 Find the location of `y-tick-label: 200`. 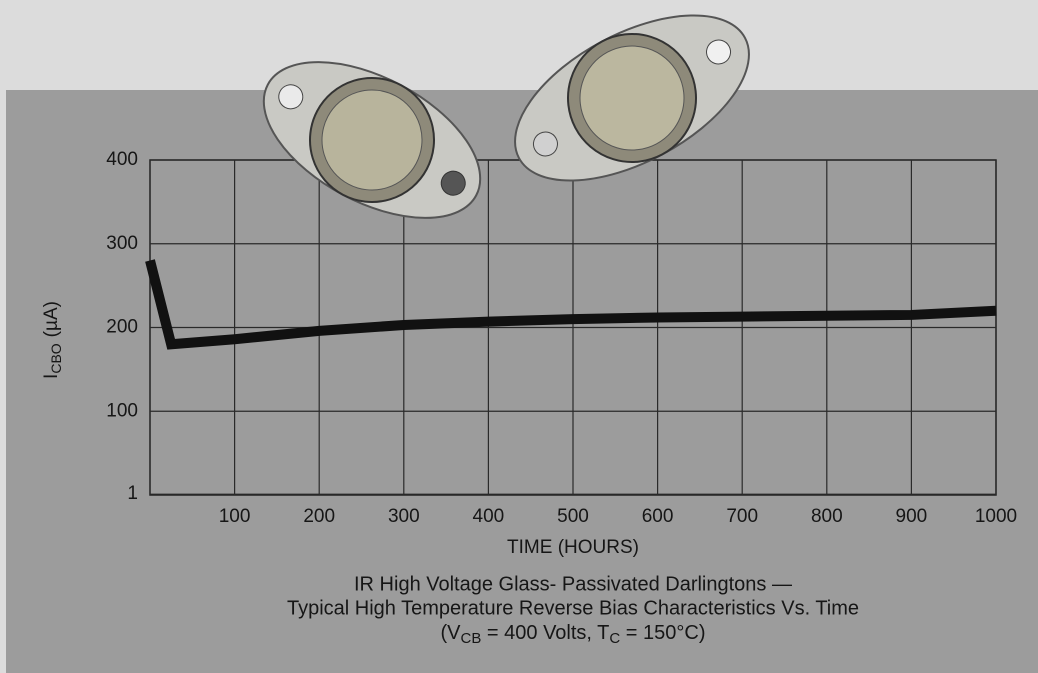

y-tick-label: 200 is located at coordinates (122, 327).